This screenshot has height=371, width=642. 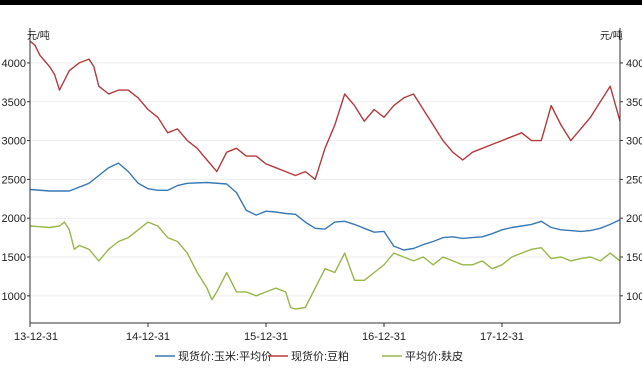 What do you see at coordinates (14, 64) in the screenshot?
I see `y-tick-label: 4000` at bounding box center [14, 64].